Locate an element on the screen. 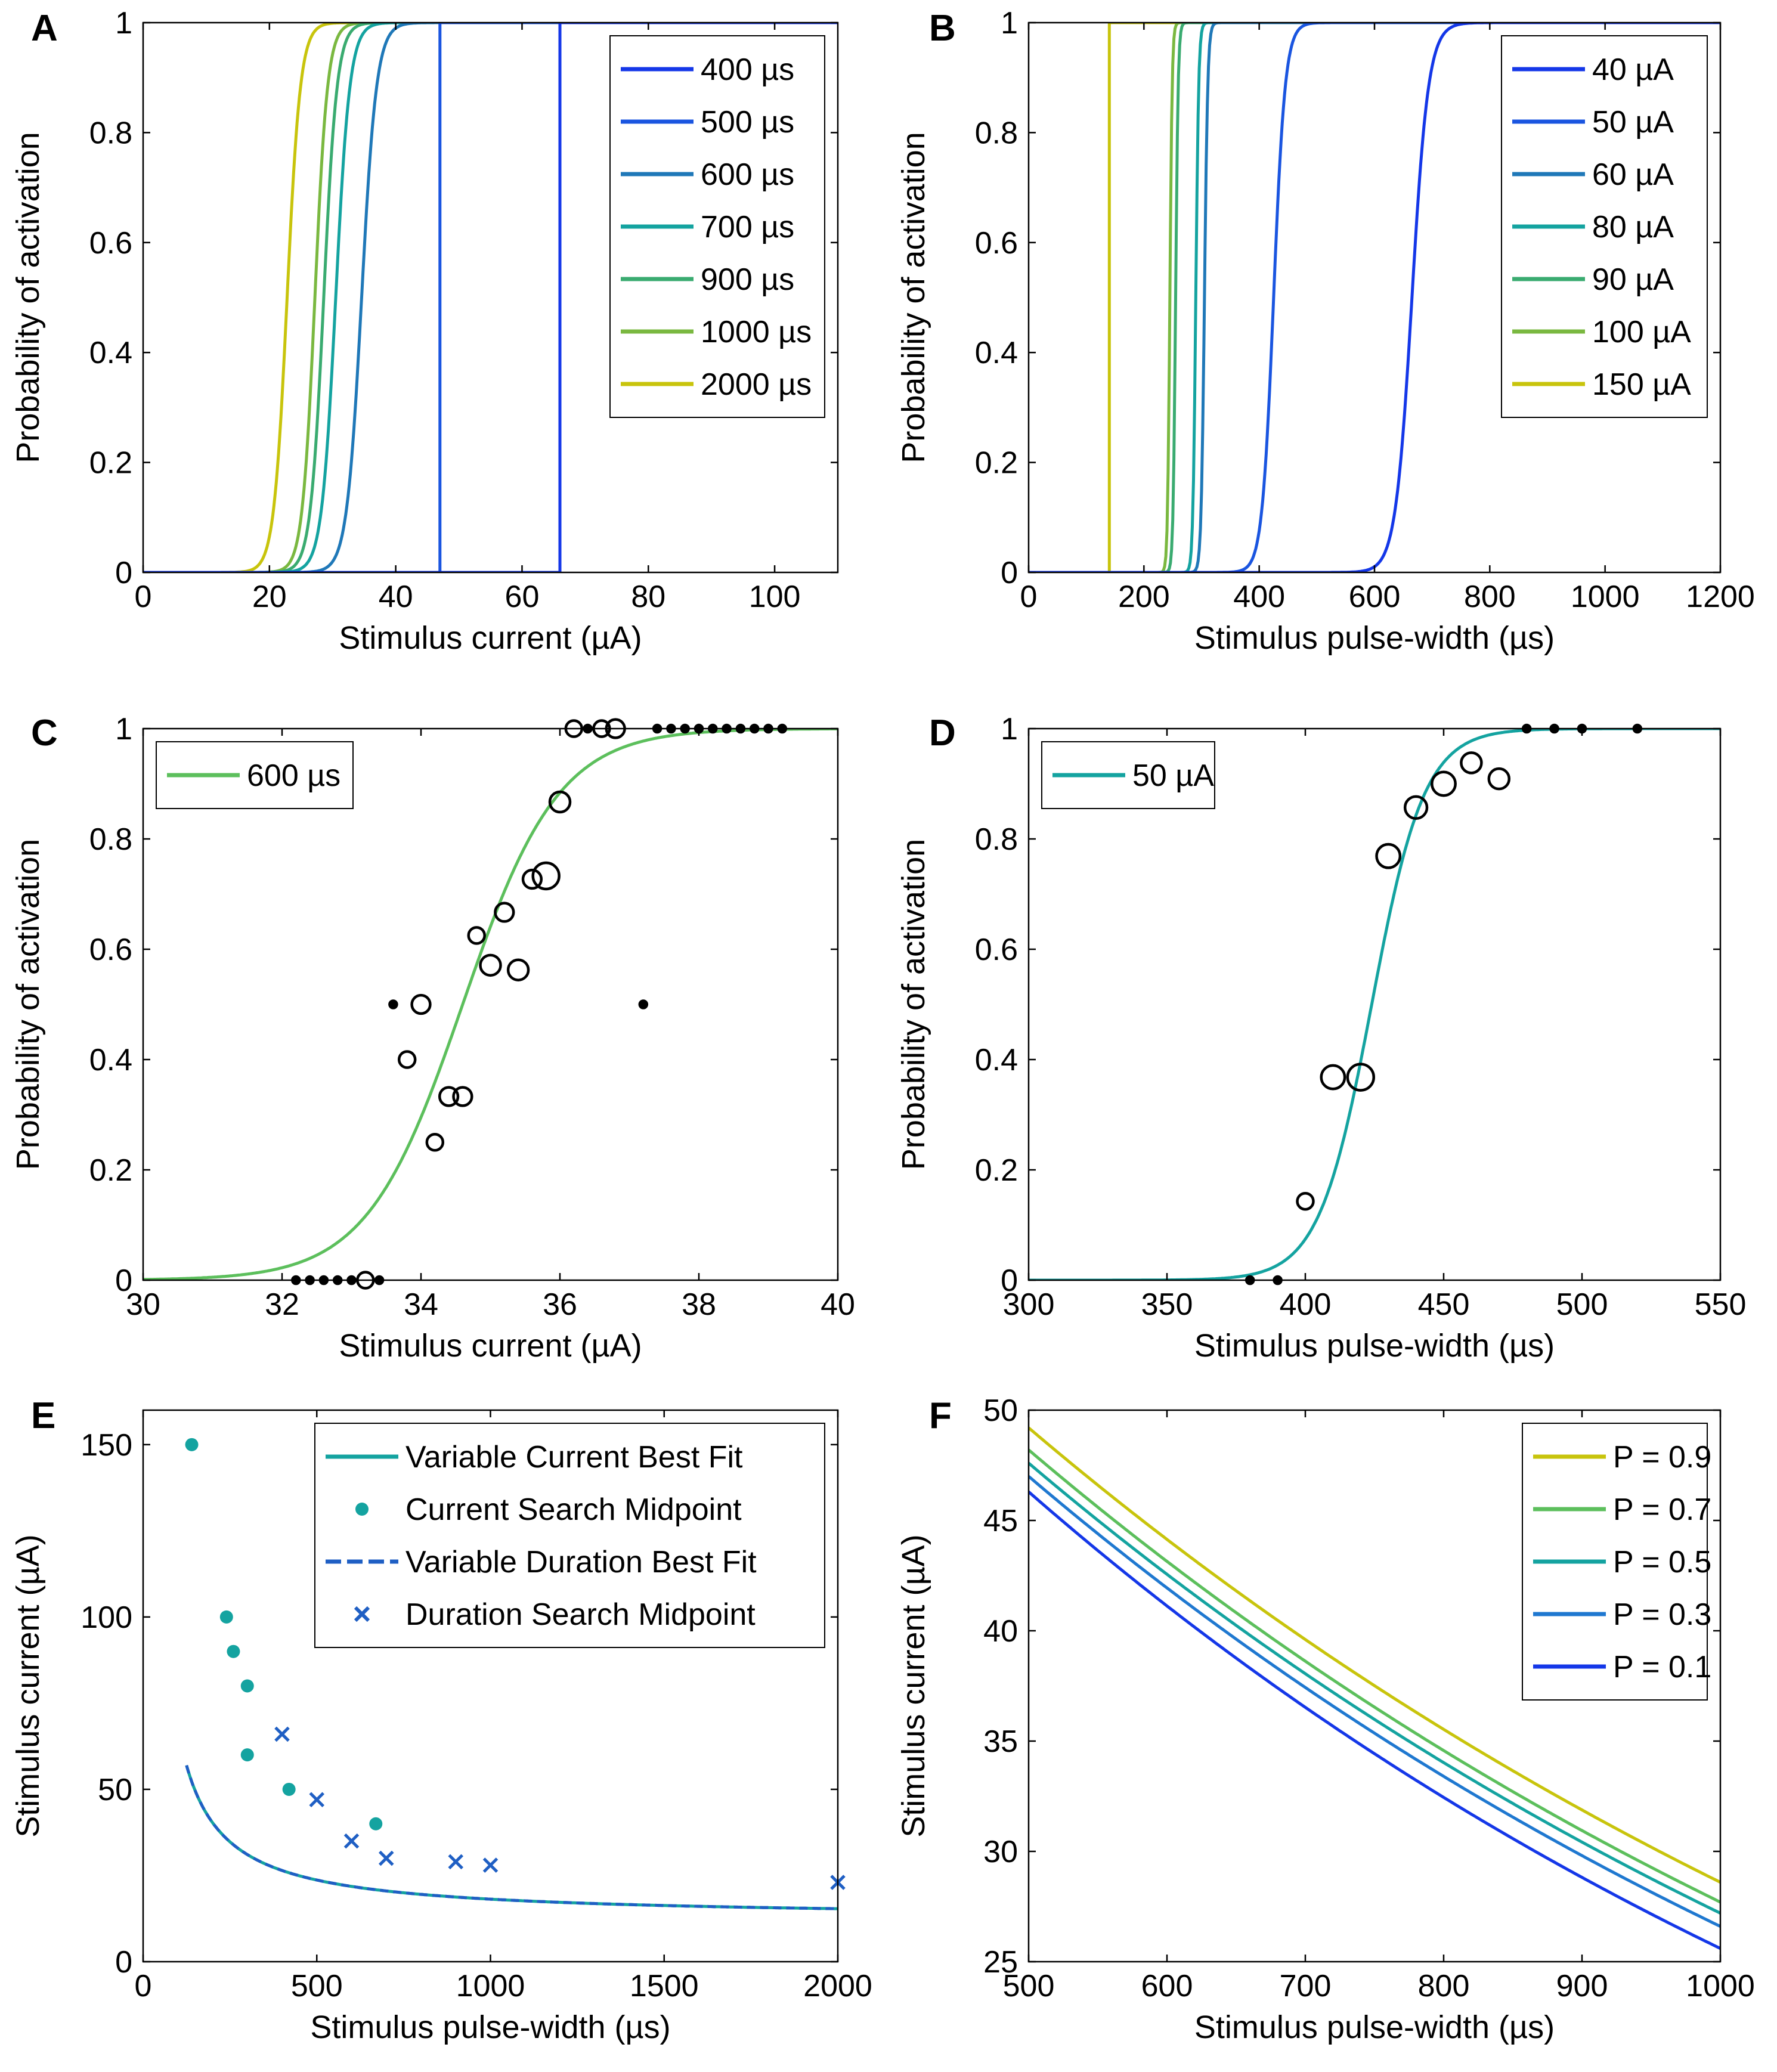 This screenshot has width=1777, height=2072. legend-label: 600 µs is located at coordinates (747, 174).